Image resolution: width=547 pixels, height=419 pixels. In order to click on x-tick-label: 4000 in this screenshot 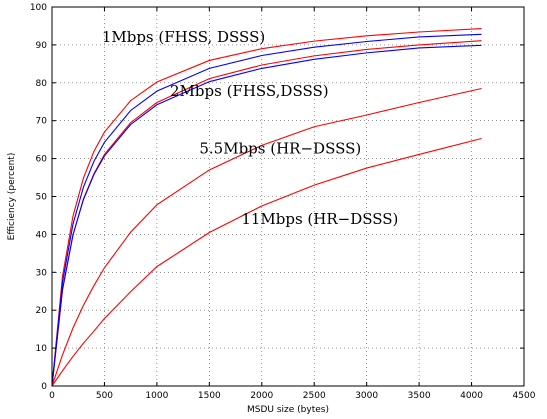, I will do `click(471, 396)`.